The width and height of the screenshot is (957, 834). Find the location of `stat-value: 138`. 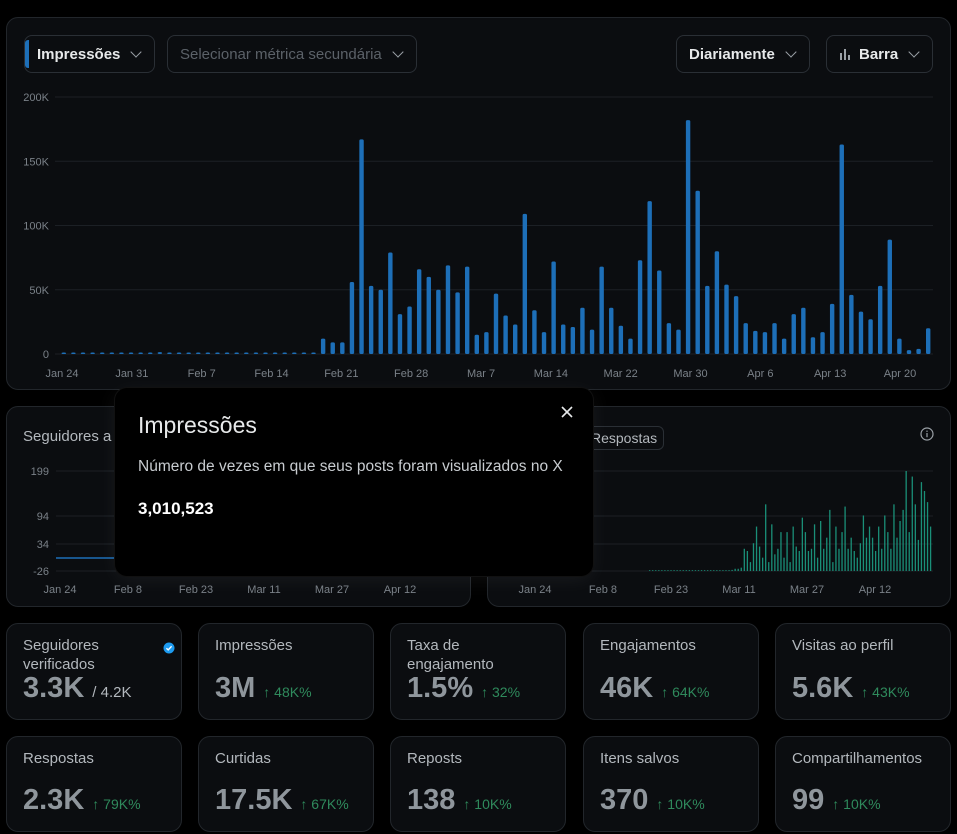

stat-value: 138 is located at coordinates (431, 800).